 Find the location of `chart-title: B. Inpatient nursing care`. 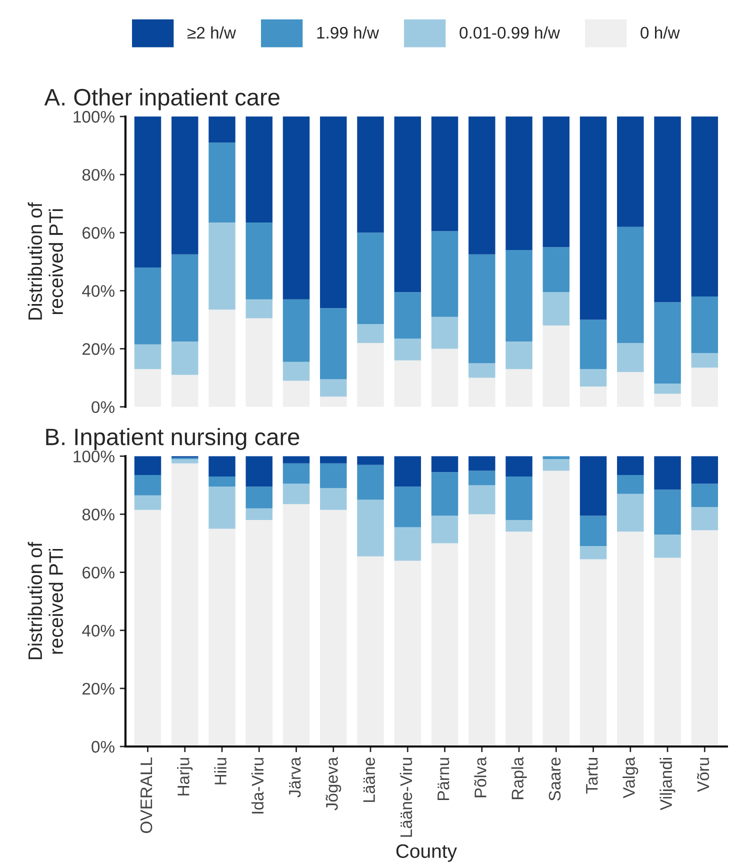

chart-title: B. Inpatient nursing care is located at coordinates (173, 439).